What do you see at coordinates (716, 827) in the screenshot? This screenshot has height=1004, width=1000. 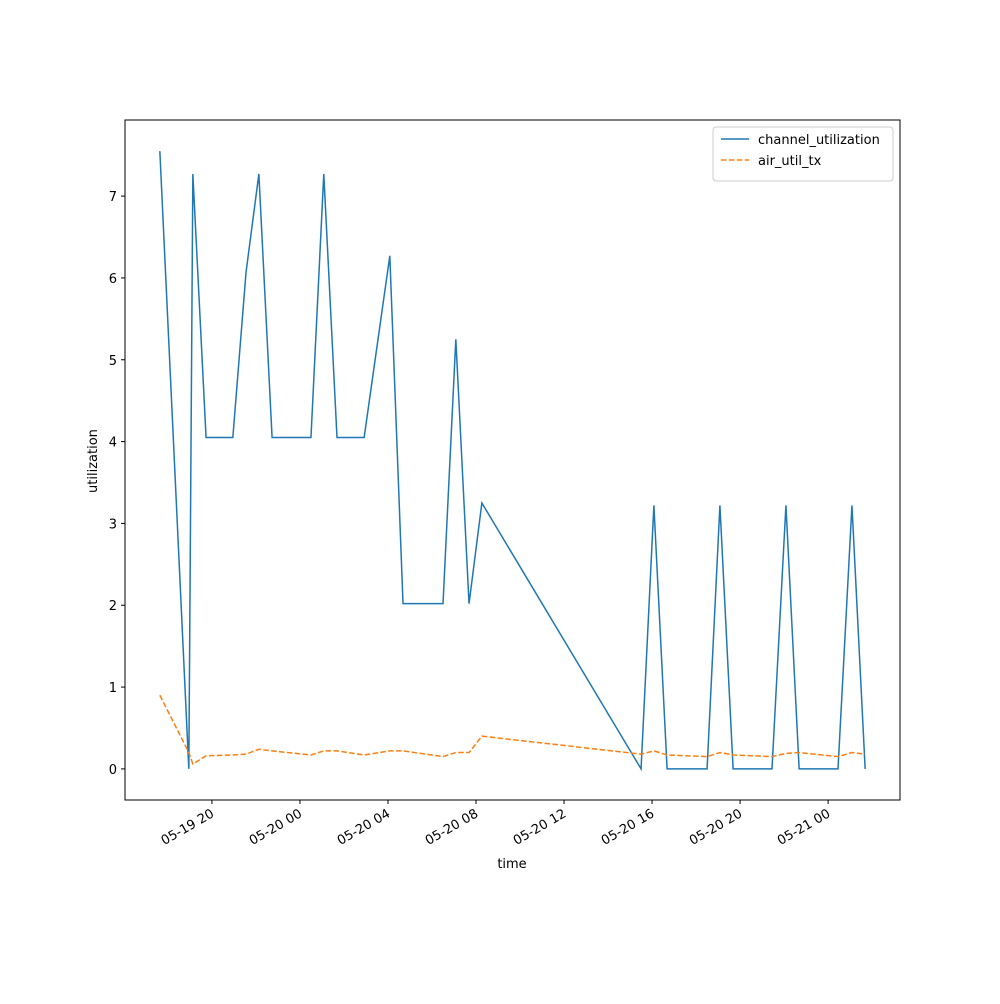 I see `x-tick-label: 05-20 20` at bounding box center [716, 827].